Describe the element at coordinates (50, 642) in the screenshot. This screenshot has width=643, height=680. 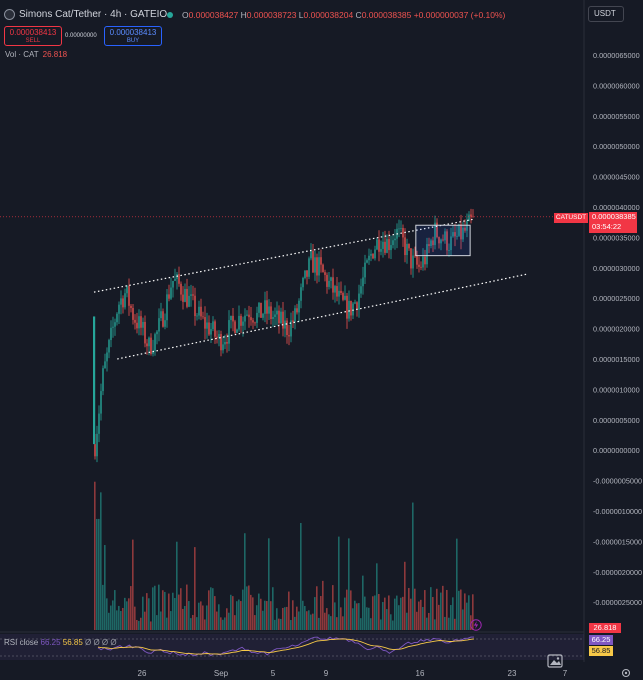
I see `rsi-value: 66.25` at that location.